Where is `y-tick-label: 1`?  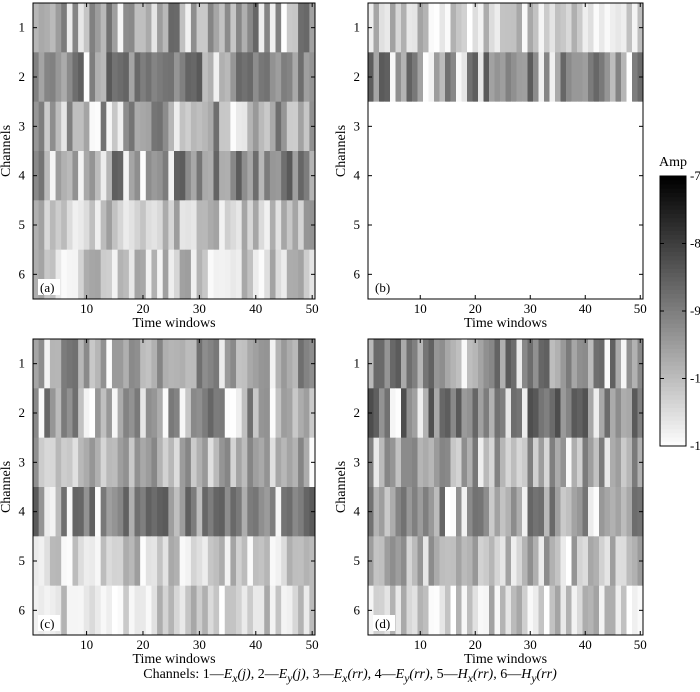 y-tick-label: 1 is located at coordinates (22, 27).